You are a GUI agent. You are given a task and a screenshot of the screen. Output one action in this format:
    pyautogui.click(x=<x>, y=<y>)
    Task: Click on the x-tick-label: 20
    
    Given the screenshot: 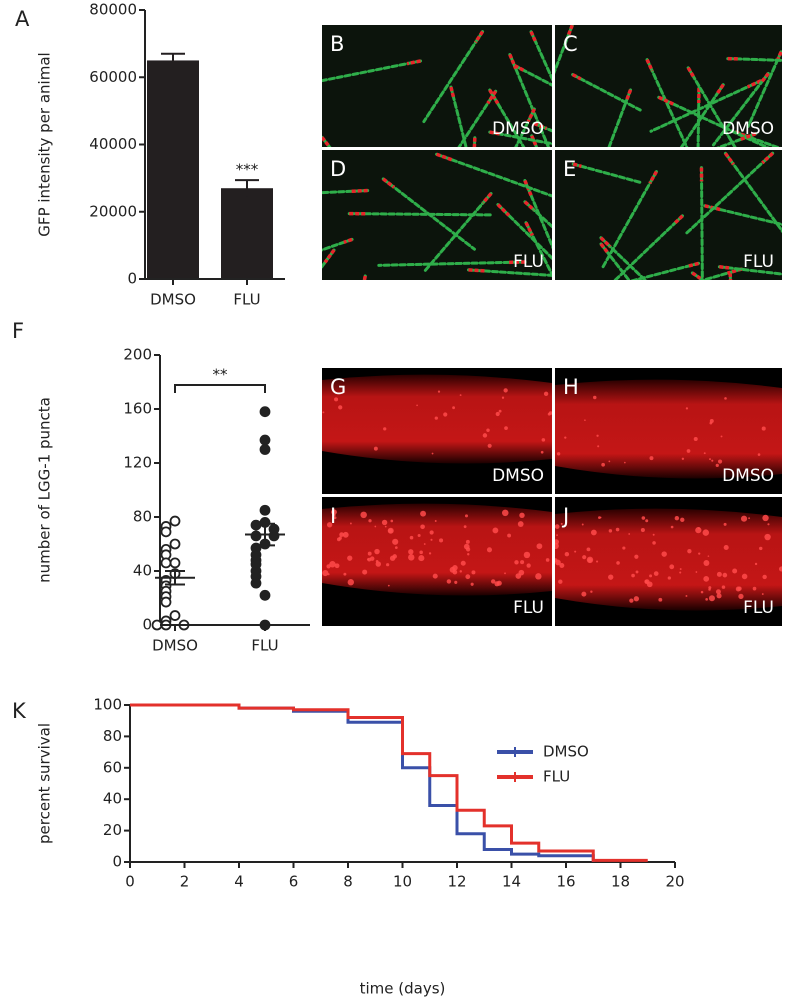 What is the action you would take?
    pyautogui.click(x=674, y=882)
    